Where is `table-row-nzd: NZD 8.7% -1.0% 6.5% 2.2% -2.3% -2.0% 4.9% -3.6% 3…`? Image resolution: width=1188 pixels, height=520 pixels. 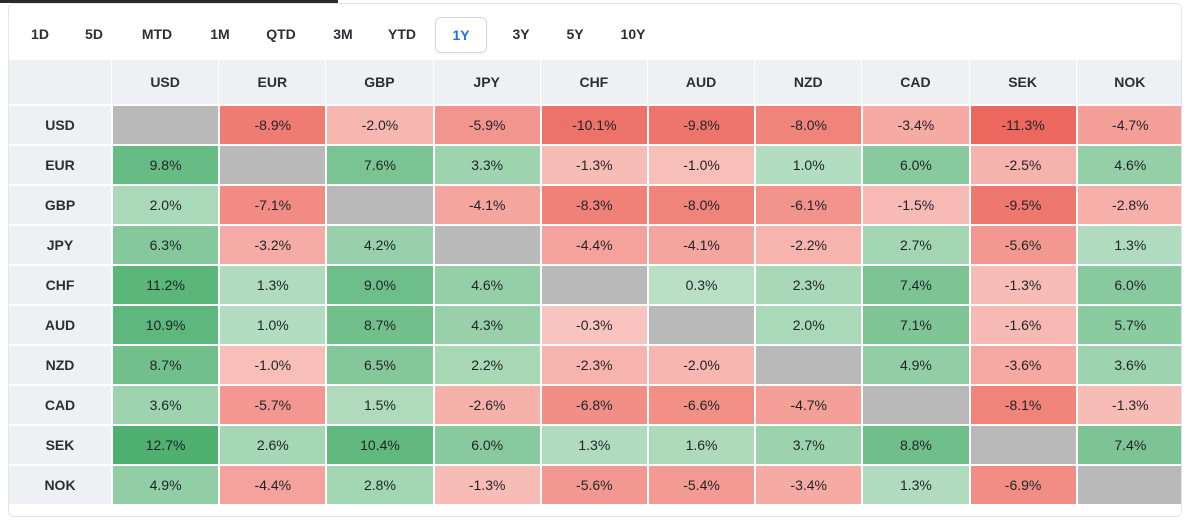
table-row-nzd: NZD 8.7% -1.0% 6.5% 2.2% -2.3% -2.0% 4.9% -3.6% 3… is located at coordinates (595, 364).